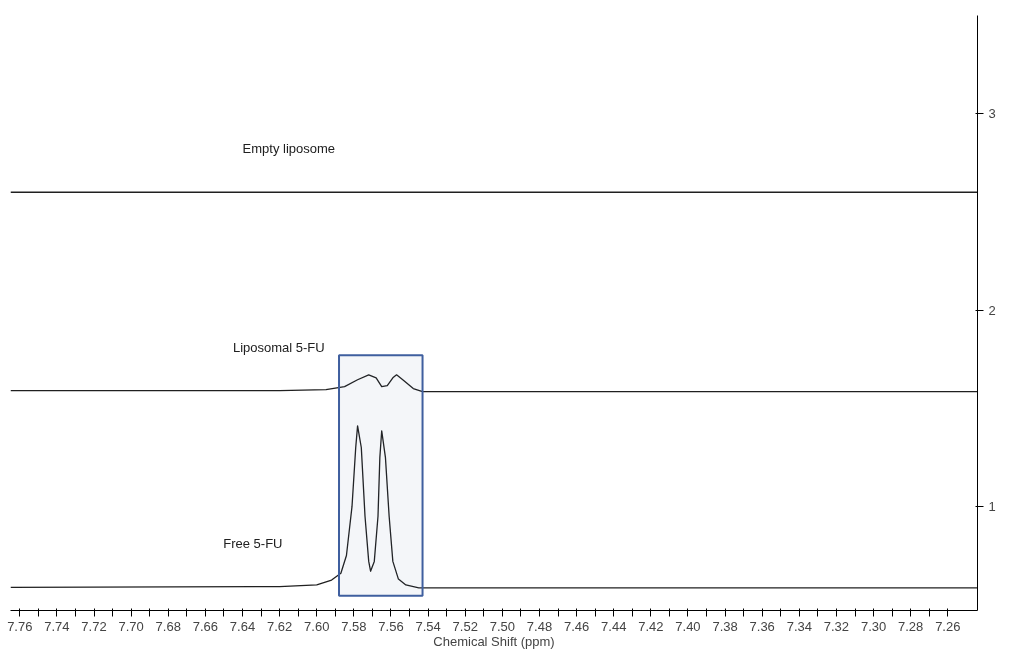 This screenshot has height=651, width=1017. Describe the element at coordinates (205, 626) in the screenshot. I see `x-tick-label: 7.66` at that location.